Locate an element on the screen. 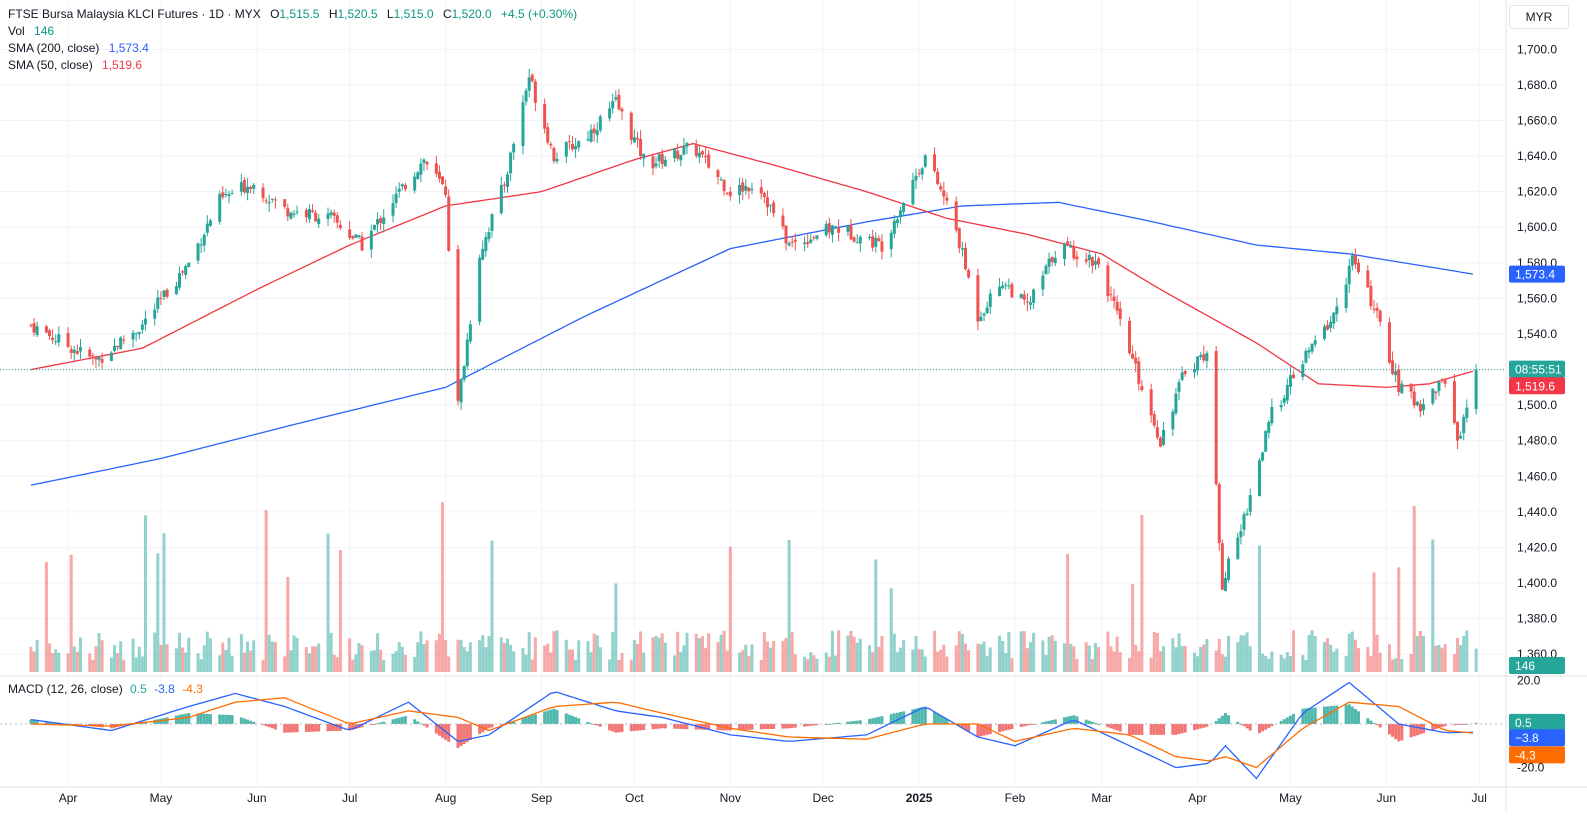  macd-legend: MACD (12, 26, close) 0.5 -3.8 -4.3 is located at coordinates (107, 689).